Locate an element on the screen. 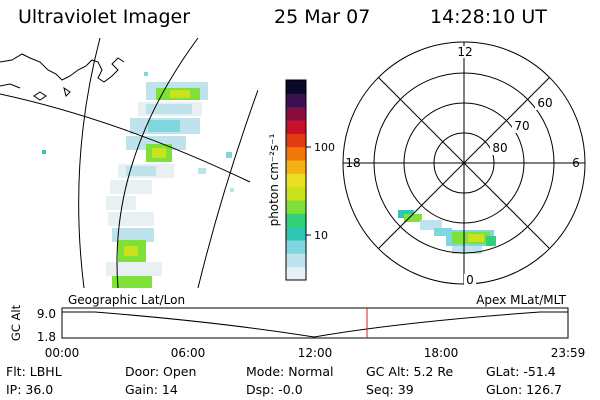  lat-grid-arc-inner is located at coordinates (89, 163).